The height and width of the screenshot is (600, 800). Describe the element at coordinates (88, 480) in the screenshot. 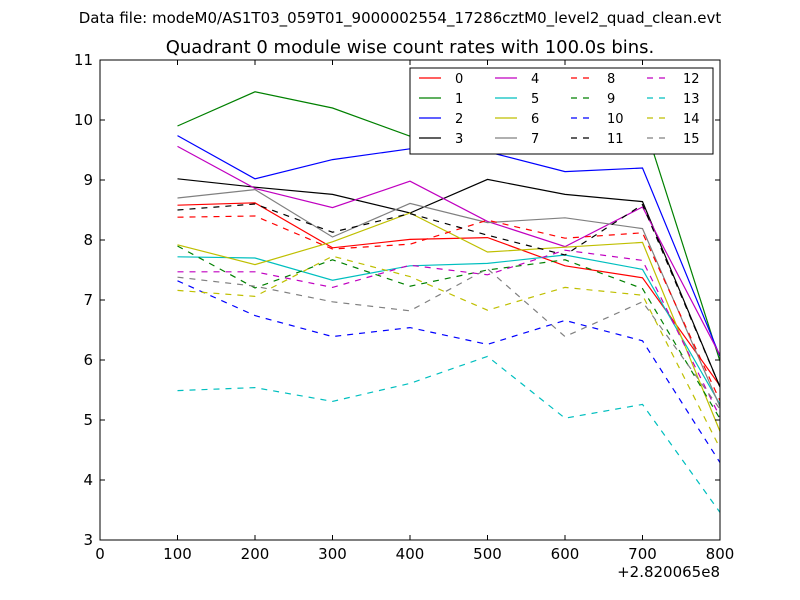

I see `y-tick-label: 4` at that location.